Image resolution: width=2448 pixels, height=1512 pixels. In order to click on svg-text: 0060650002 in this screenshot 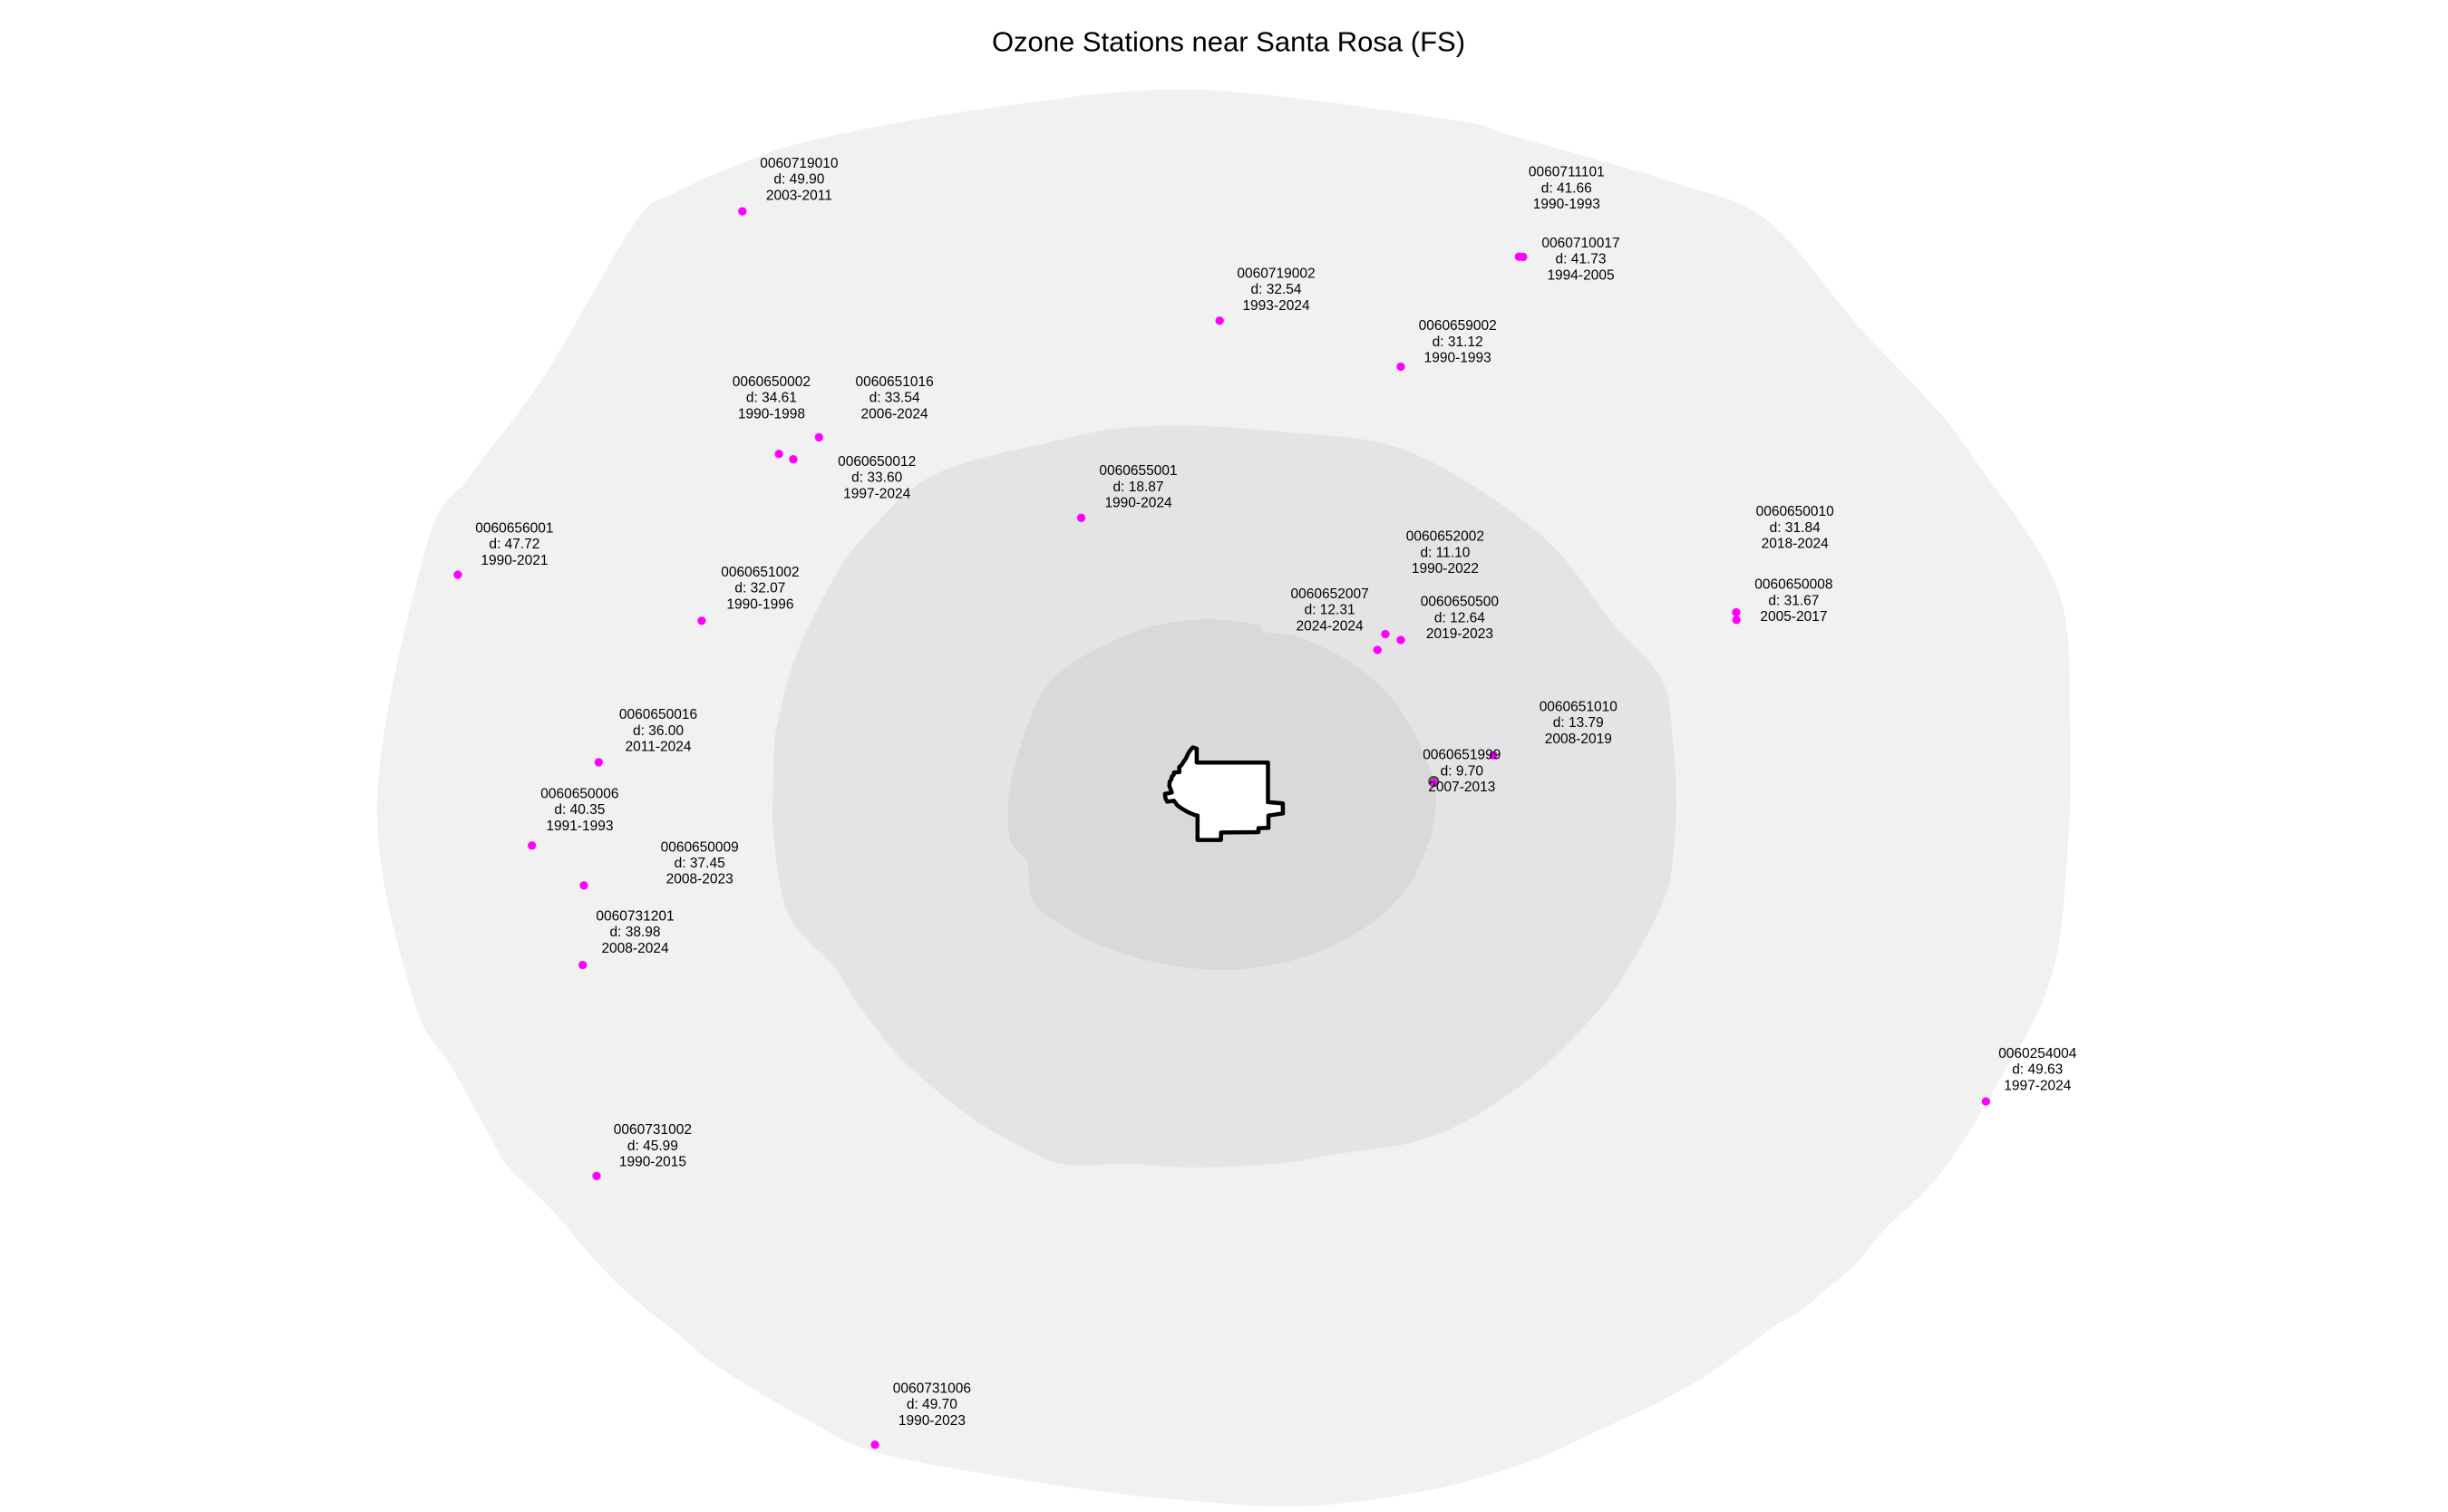, I will do `click(772, 382)`.